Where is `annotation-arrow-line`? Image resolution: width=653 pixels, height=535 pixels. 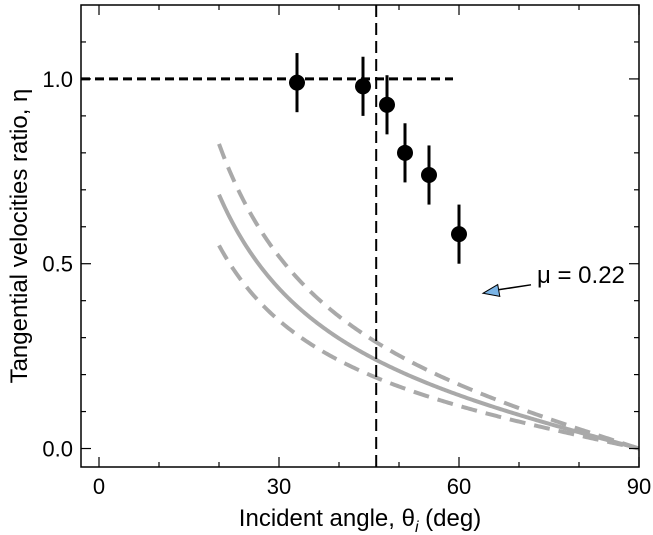
annotation-arrow-line is located at coordinates (513, 288).